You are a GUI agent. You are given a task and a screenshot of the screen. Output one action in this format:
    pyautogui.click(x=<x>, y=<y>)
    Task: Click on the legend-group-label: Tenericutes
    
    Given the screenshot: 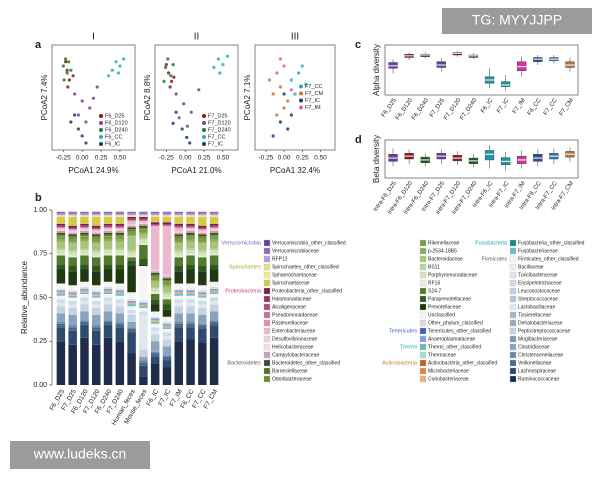 What is the action you would take?
    pyautogui.click(x=403, y=331)
    